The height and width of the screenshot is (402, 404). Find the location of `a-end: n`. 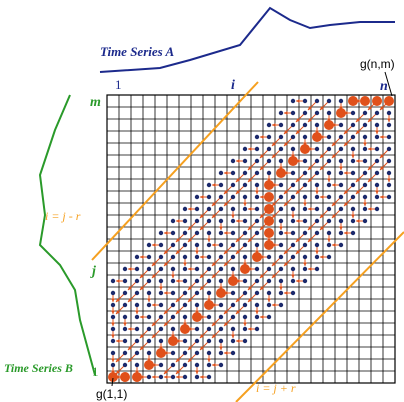

a-end: n is located at coordinates (384, 86).